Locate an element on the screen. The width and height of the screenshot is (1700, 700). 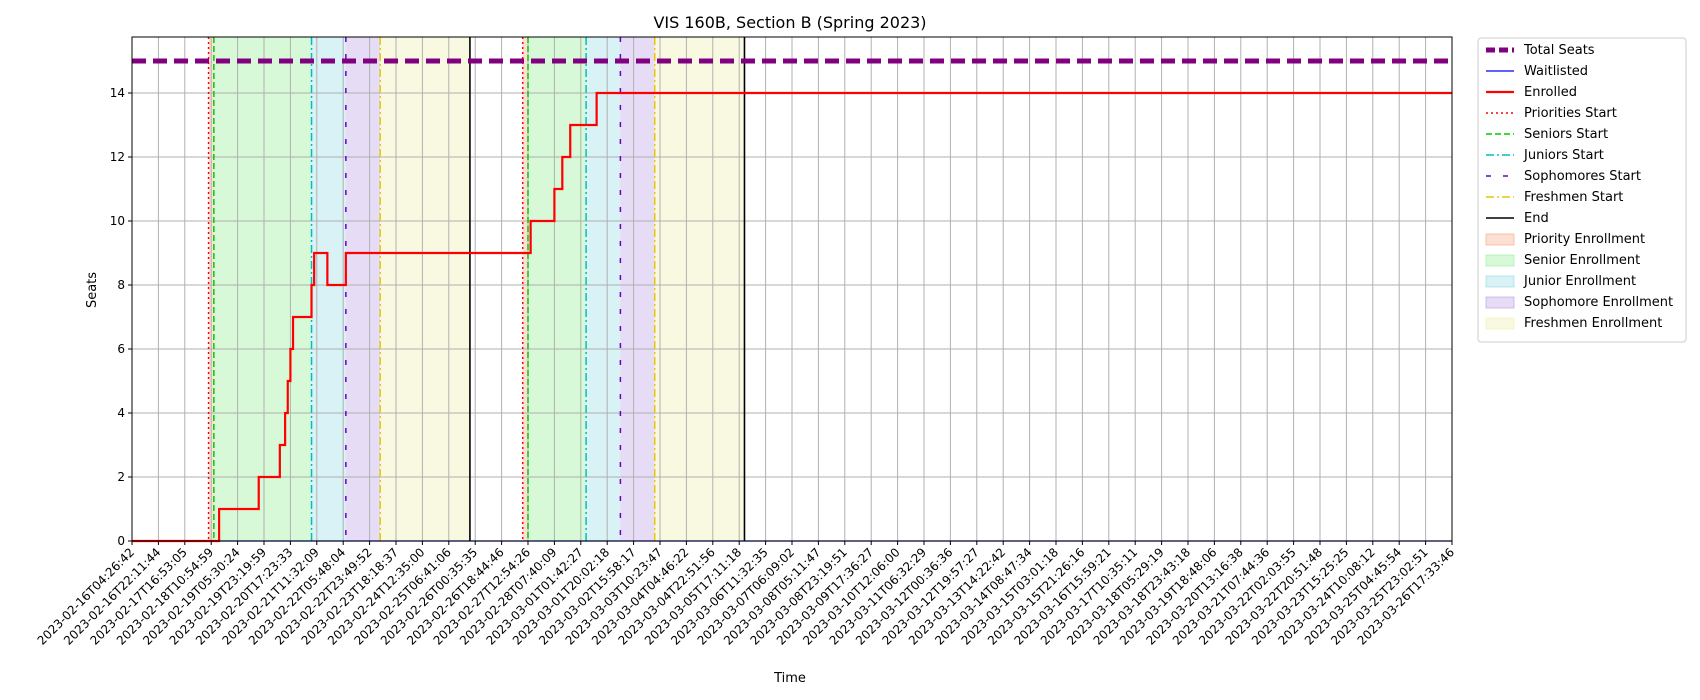
x-axis-label: Time is located at coordinates (789, 678).